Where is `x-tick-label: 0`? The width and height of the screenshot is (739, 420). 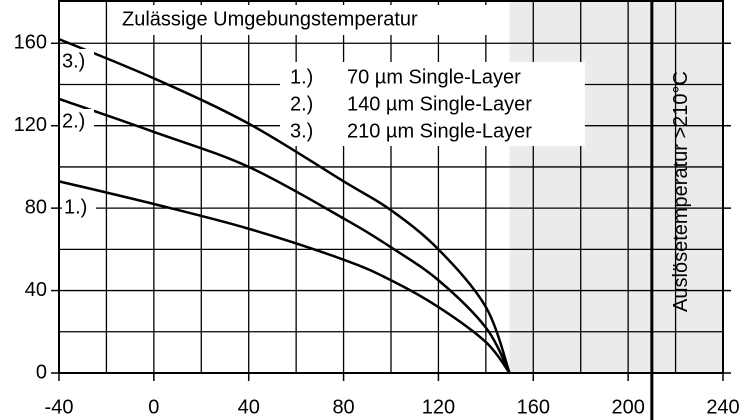 x-tick-label: 0 is located at coordinates (153, 407).